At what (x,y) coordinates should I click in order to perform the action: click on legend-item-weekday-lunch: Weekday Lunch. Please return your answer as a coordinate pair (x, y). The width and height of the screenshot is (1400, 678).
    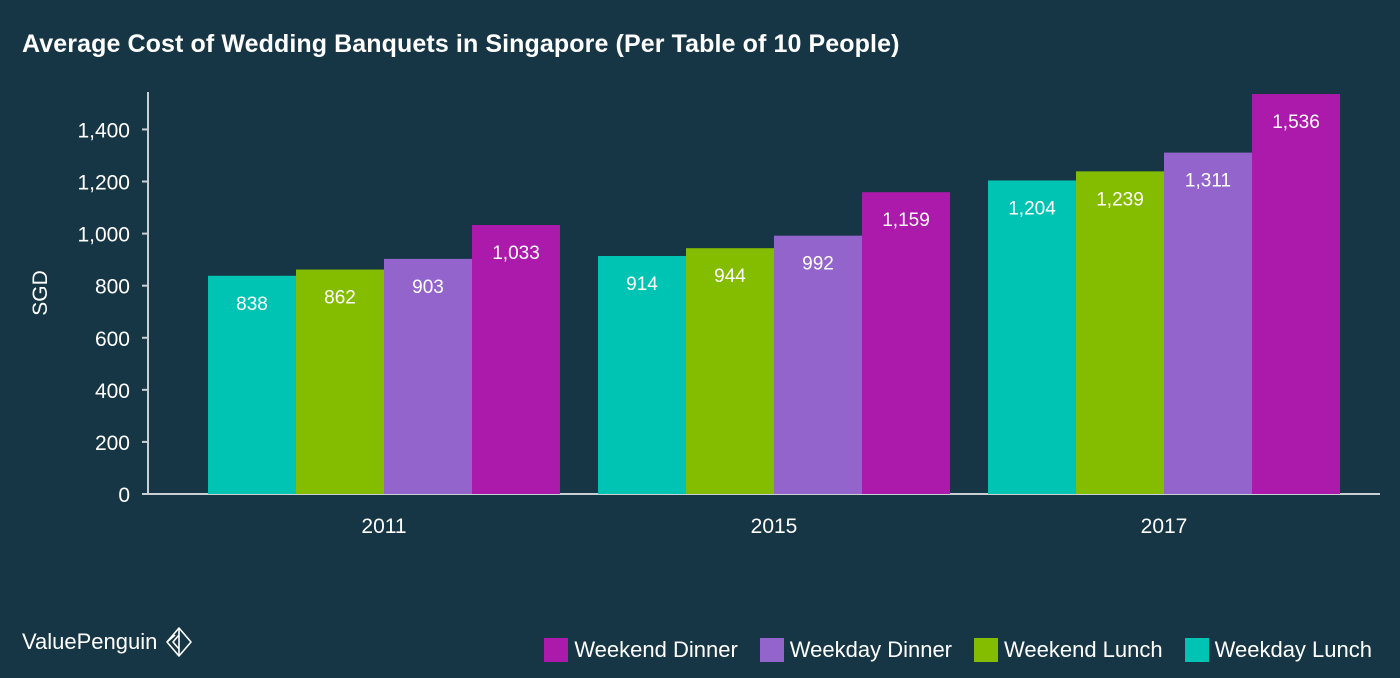
    Looking at the image, I should click on (1278, 650).